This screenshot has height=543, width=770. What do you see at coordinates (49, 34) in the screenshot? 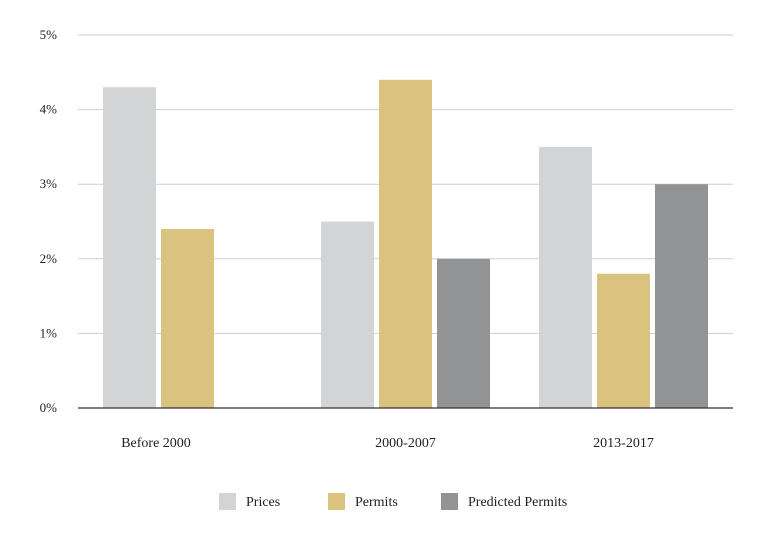
I see `y-tick-label: 5%` at bounding box center [49, 34].